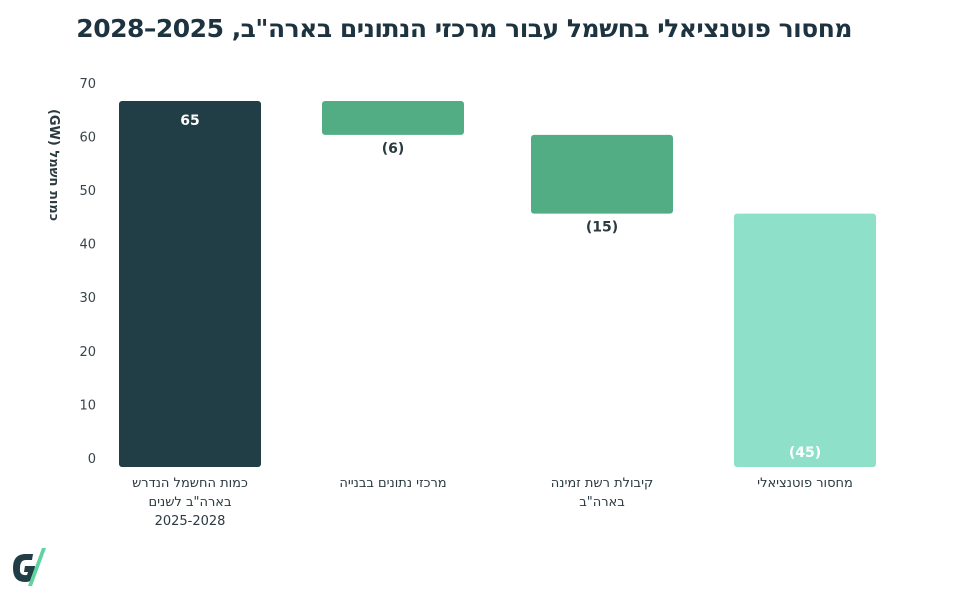 This screenshot has width=959, height=596. I want to click on y-tick-label: 70, so click(87, 84).